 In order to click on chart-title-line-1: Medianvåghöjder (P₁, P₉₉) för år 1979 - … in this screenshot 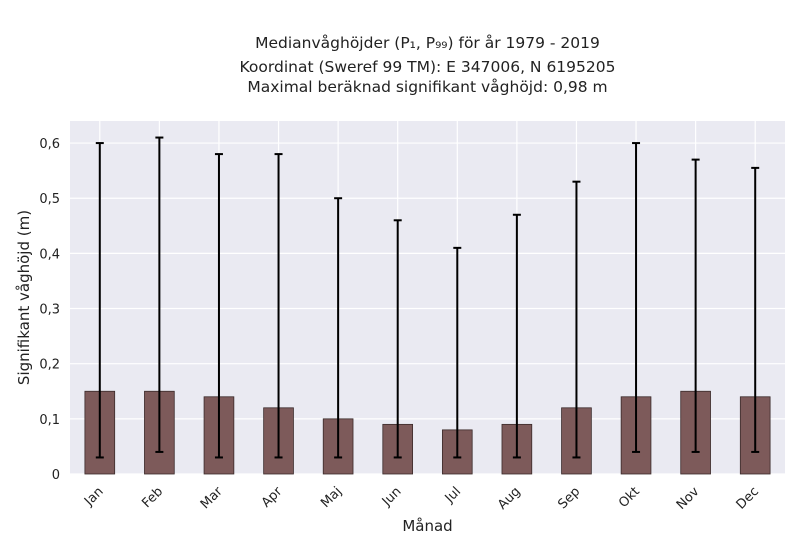, I will do `click(427, 43)`.